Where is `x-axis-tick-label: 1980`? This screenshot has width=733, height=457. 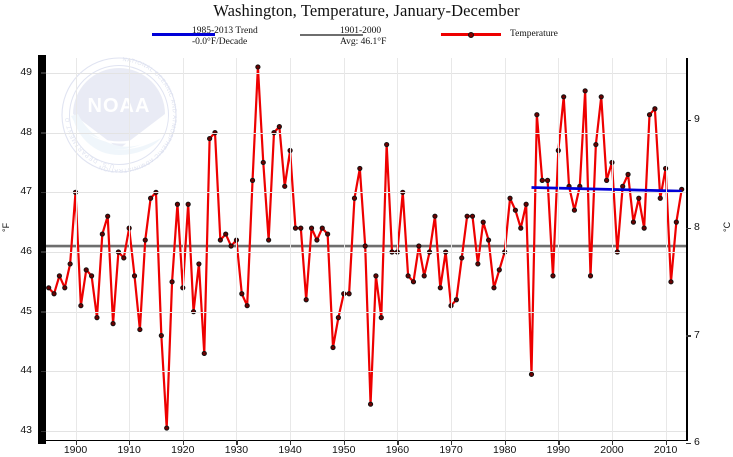 x-axis-tick-label: 1980 is located at coordinates (504, 450).